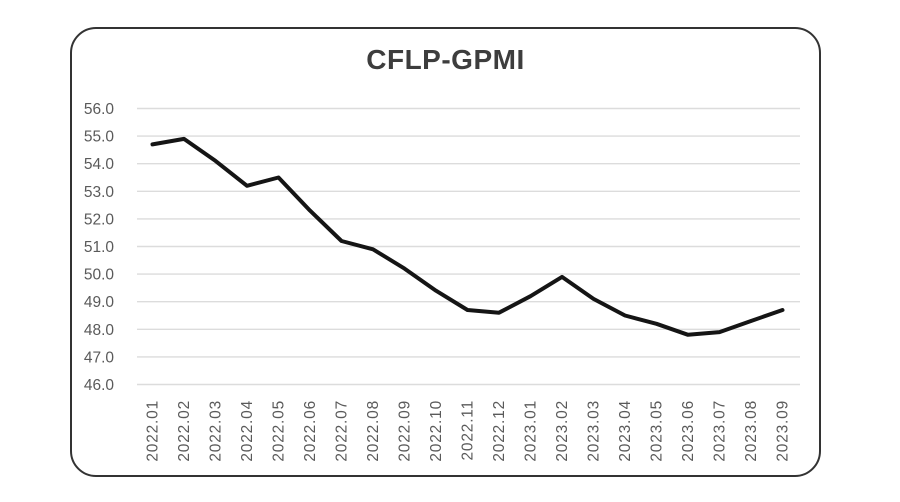 This screenshot has width=900, height=502. Describe the element at coordinates (99, 385) in the screenshot. I see `y-tick-label: 46.0` at that location.